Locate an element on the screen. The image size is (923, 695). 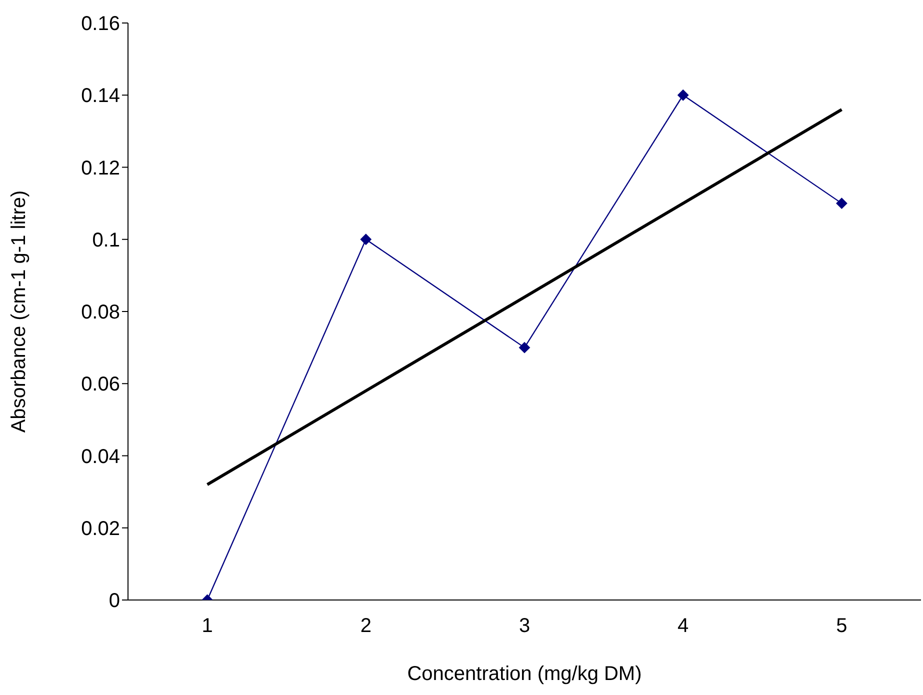
y-tick-label: 0 is located at coordinates (114, 601).